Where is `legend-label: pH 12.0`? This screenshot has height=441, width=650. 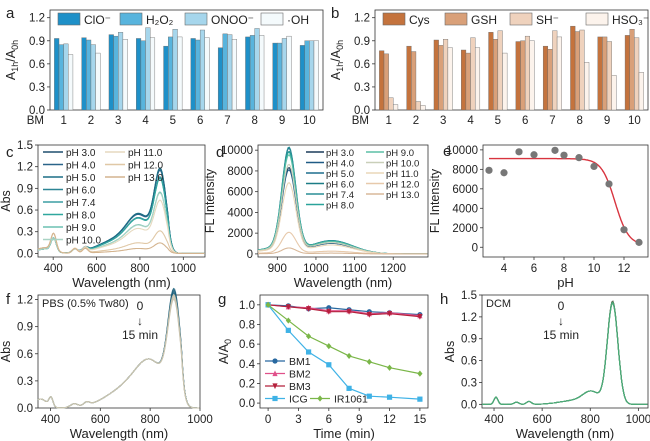 legend-label: pH 12.0 is located at coordinates (145, 166).